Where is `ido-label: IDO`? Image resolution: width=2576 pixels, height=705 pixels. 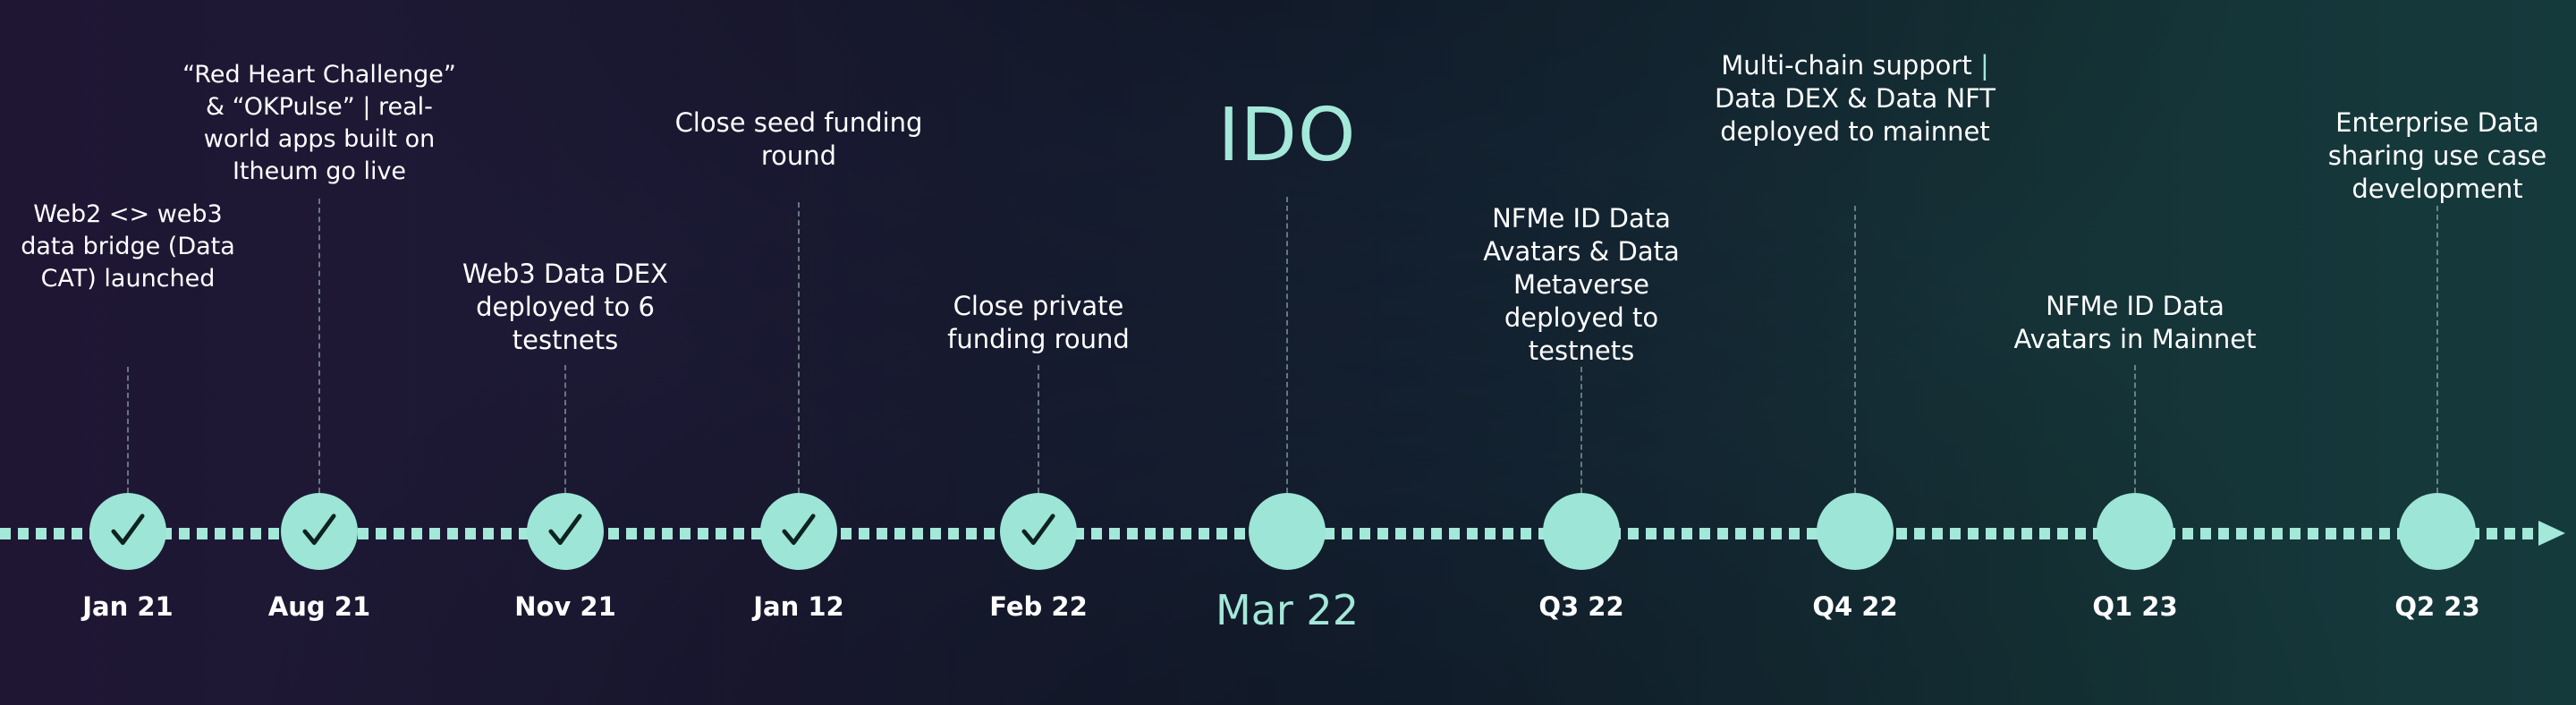 ido-label: IDO is located at coordinates (1287, 135).